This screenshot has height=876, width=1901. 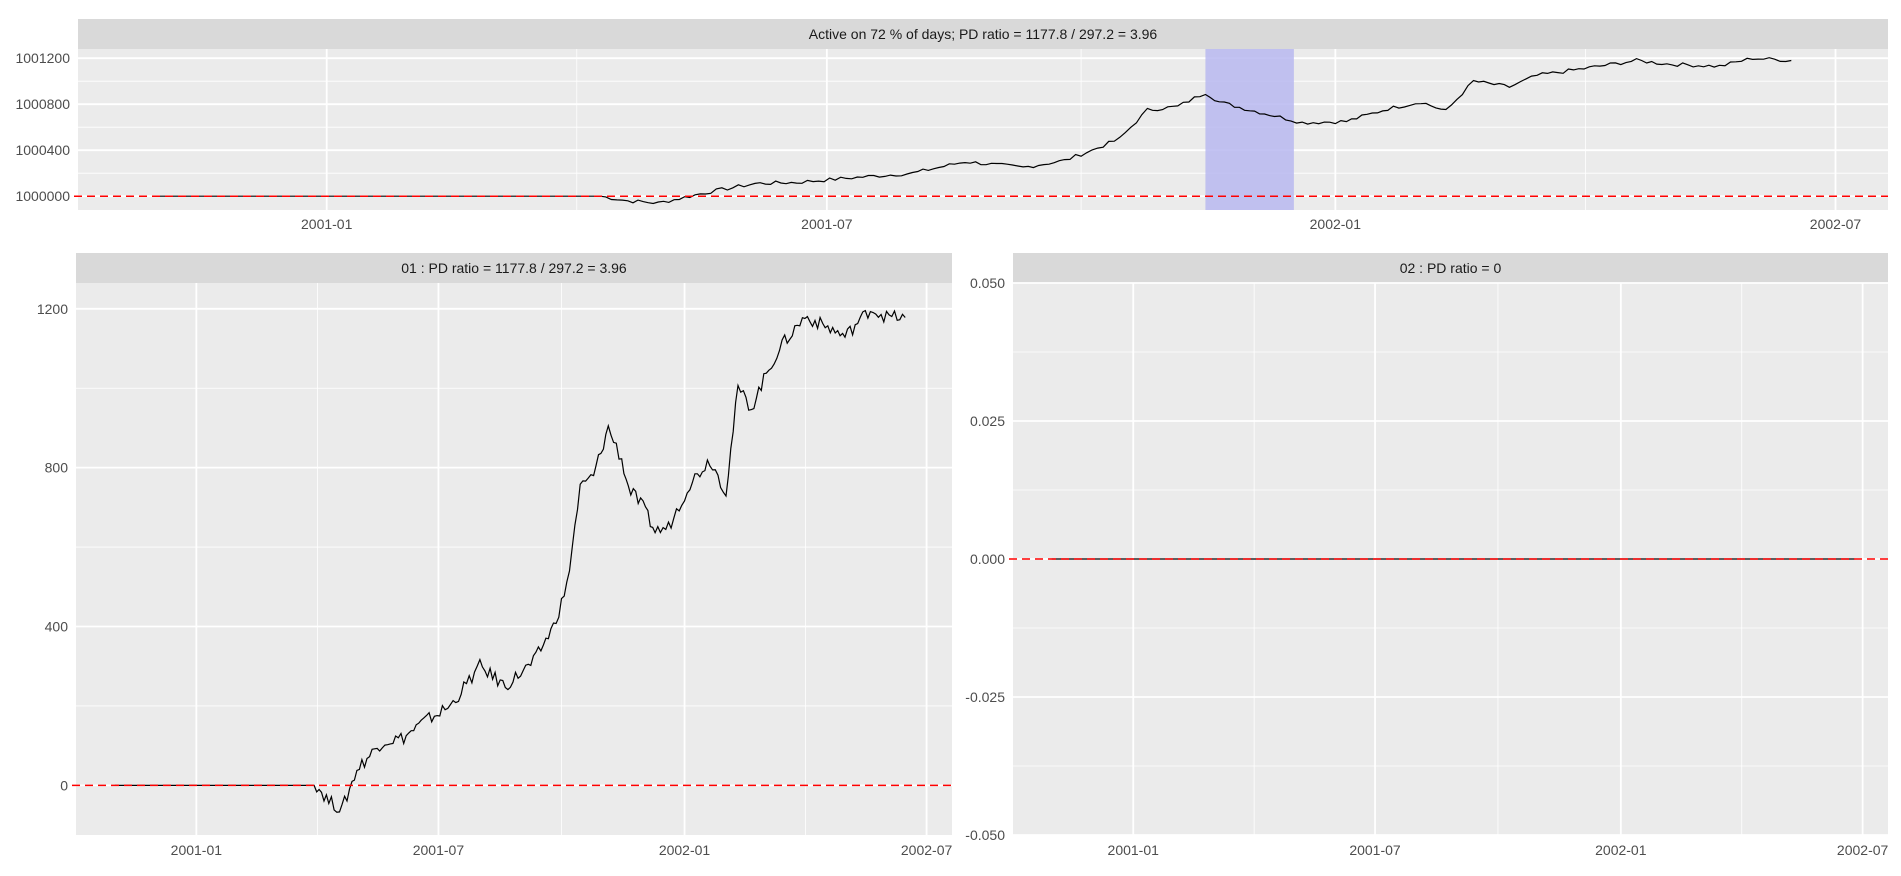 I want to click on y-tick-label: 1000000, so click(x=42, y=196).